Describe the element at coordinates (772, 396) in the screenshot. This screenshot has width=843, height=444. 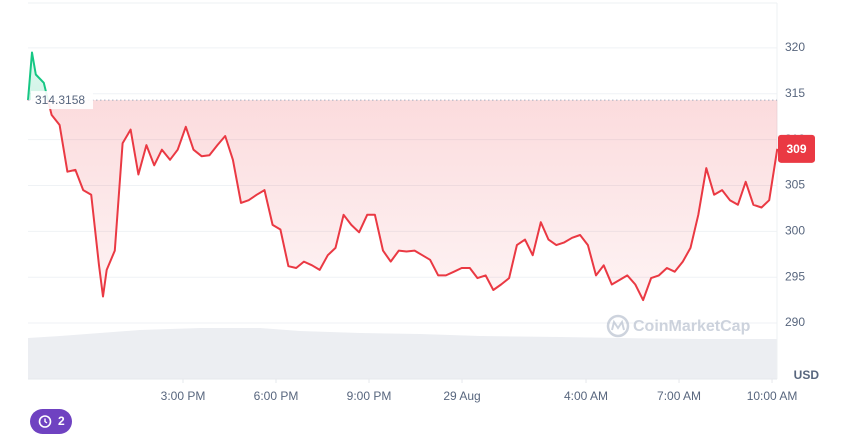
I see `x-tick-label: 10:00 AM` at that location.